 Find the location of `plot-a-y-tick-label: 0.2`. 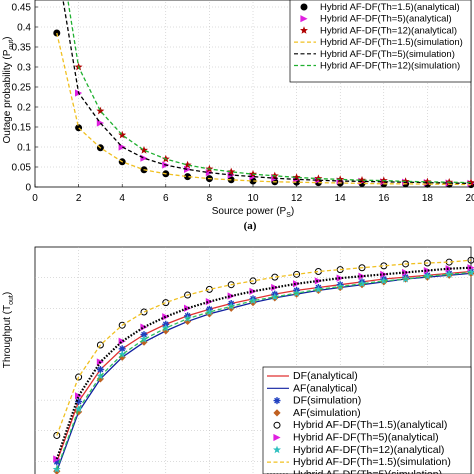

plot-a-y-tick-label: 0.2 is located at coordinates (24, 108).